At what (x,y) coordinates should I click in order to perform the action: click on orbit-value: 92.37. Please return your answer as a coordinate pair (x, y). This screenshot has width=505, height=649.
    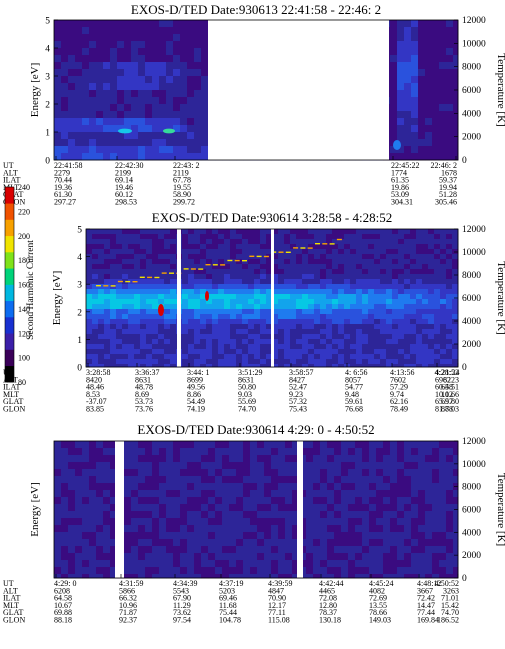
    Looking at the image, I should click on (128, 620).